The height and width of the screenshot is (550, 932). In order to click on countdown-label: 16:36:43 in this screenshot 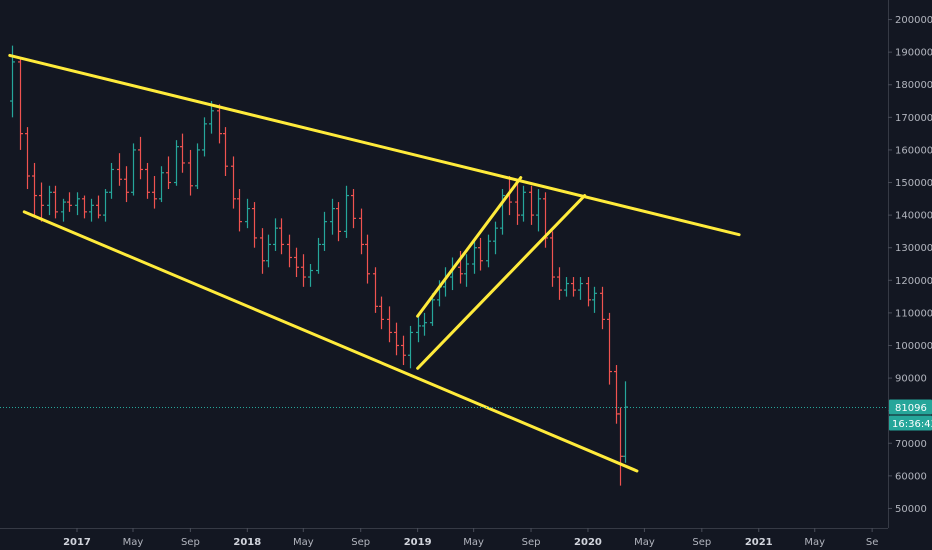, I will do `click(912, 424)`.